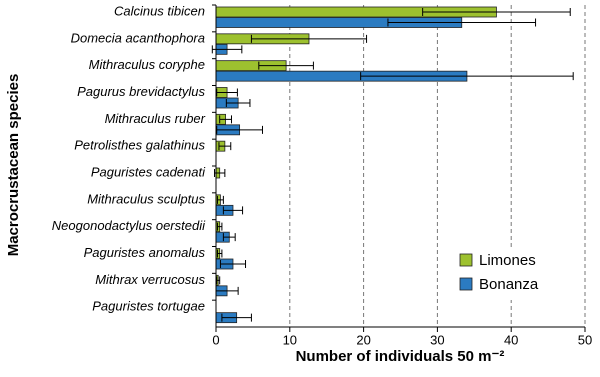 The width and height of the screenshot is (600, 377). What do you see at coordinates (155, 118) in the screenshot?
I see `y-tick-label: Mithraculus ruber` at bounding box center [155, 118].